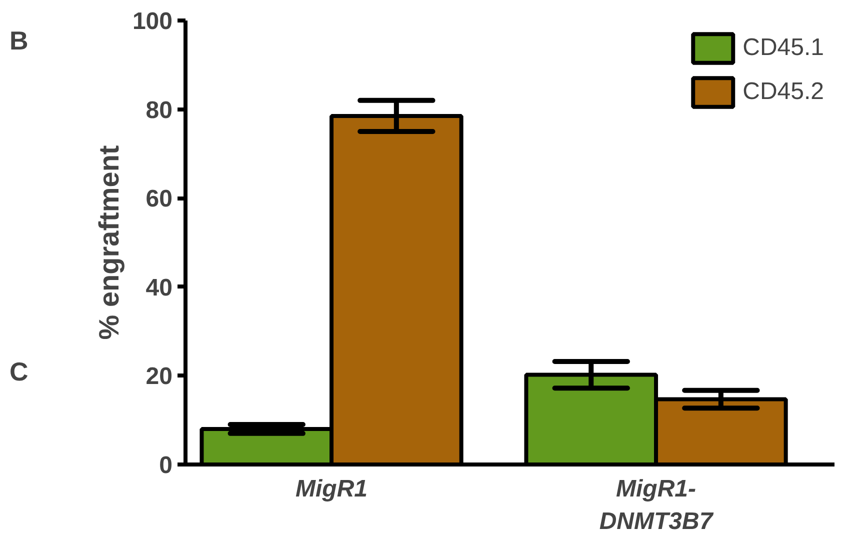 The width and height of the screenshot is (854, 554). I want to click on y-tick-label: 80, so click(159, 110).